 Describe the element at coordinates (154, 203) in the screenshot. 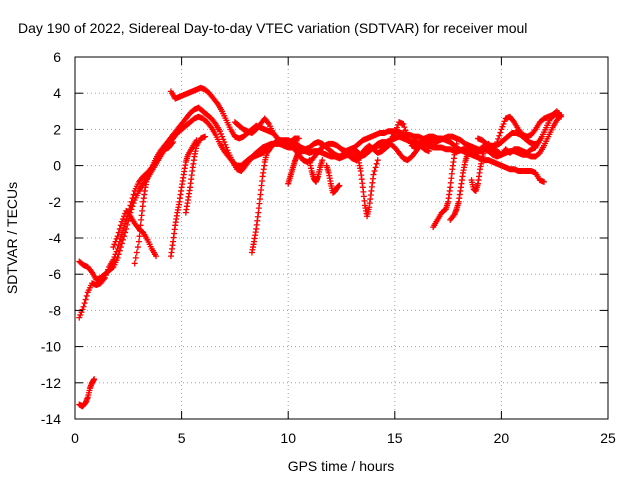

I see `series-arc-d` at that location.